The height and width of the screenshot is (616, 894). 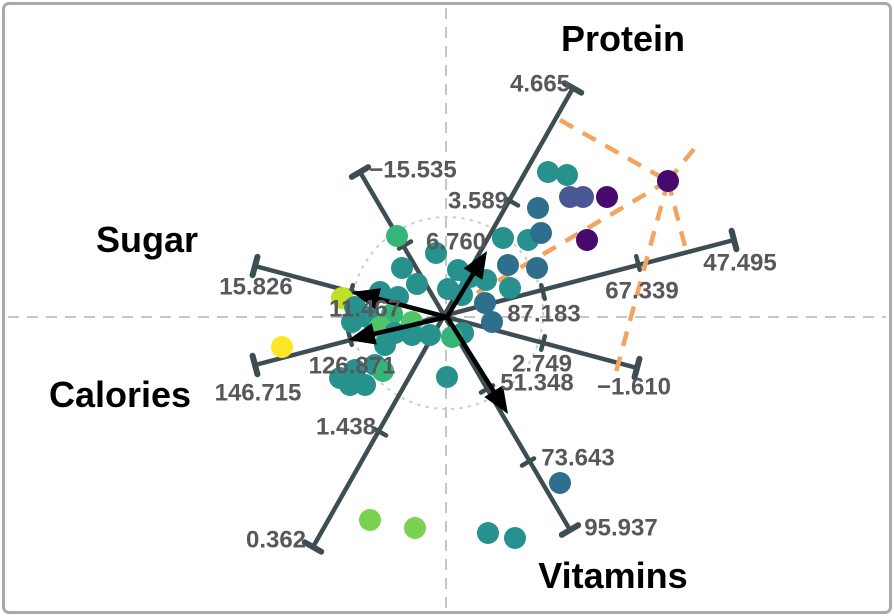 What do you see at coordinates (346, 427) in the screenshot?
I see `tick-label: 1.438` at bounding box center [346, 427].